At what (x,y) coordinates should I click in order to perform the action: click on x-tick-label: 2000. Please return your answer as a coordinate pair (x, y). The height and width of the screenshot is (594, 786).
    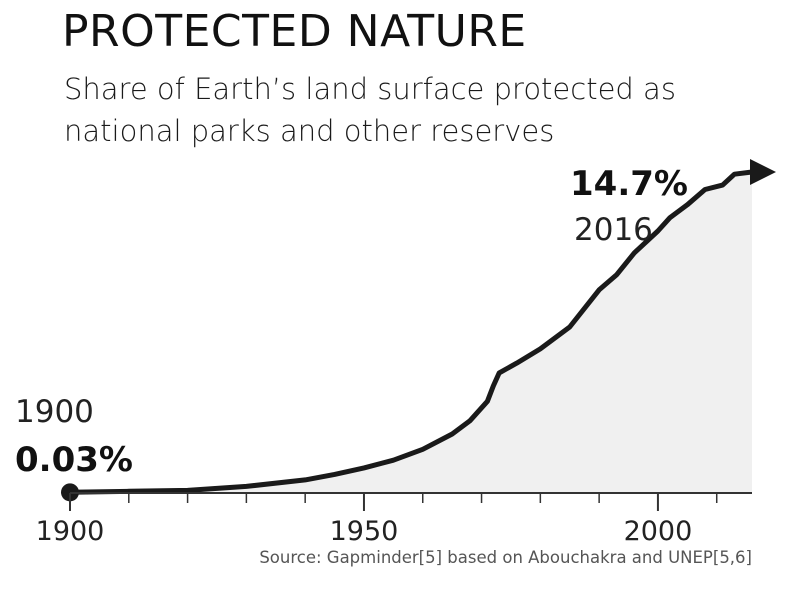
    Looking at the image, I should click on (658, 531).